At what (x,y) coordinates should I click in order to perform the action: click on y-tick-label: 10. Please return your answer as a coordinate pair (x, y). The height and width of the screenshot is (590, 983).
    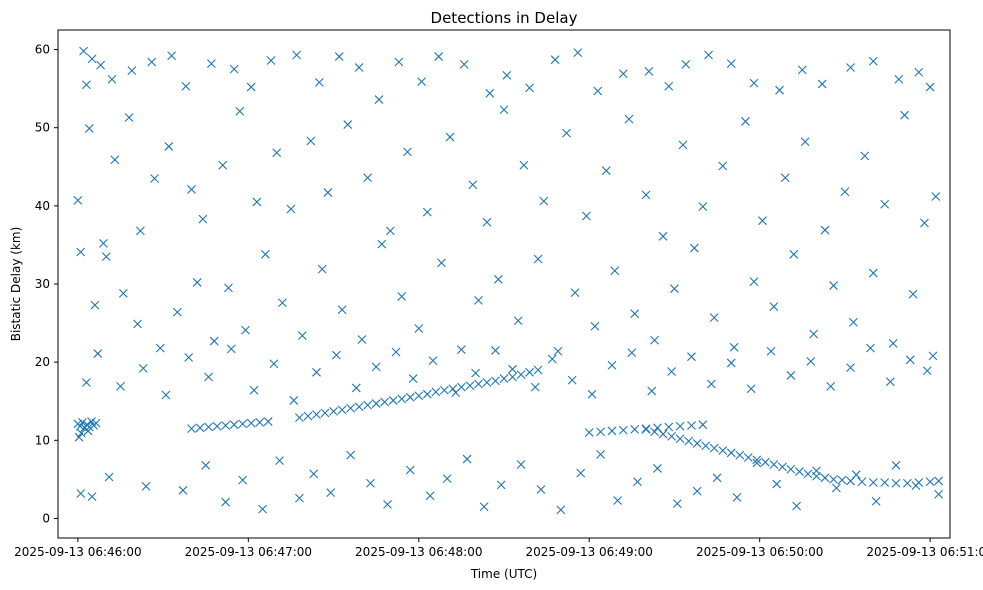
    Looking at the image, I should click on (42, 440).